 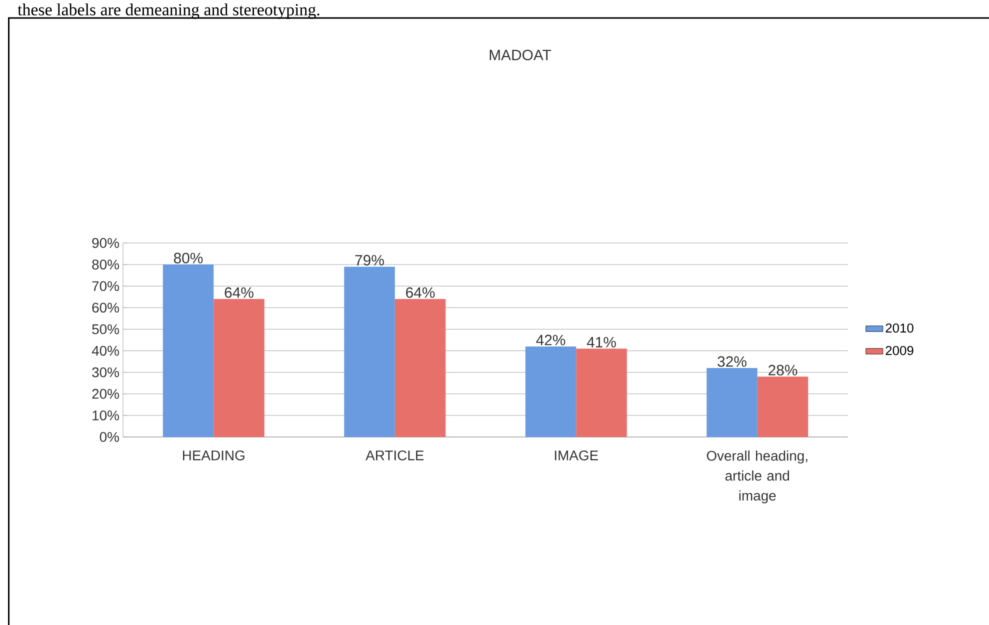 I want to click on chart-title: MADOAT, so click(x=521, y=55).